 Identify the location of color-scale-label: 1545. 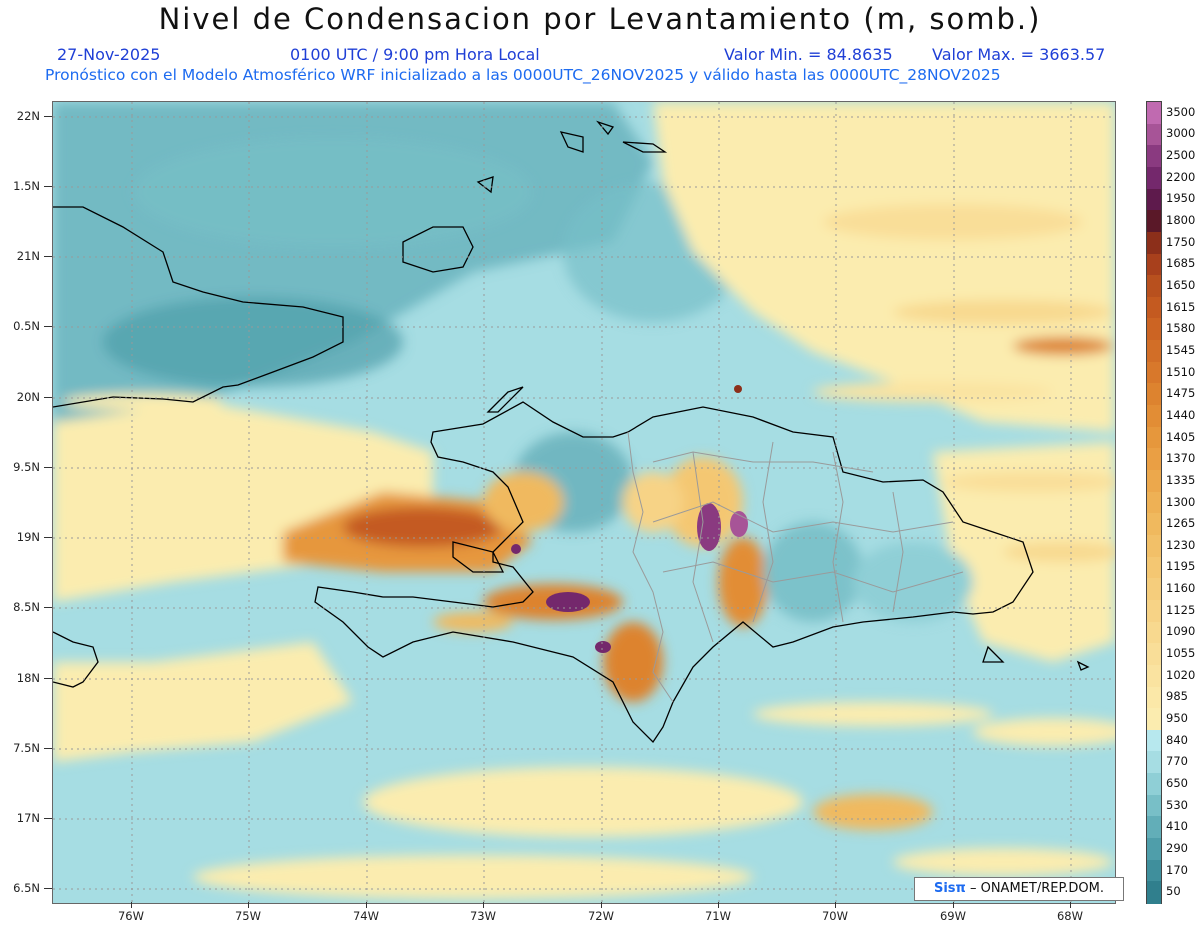
(1181, 349).